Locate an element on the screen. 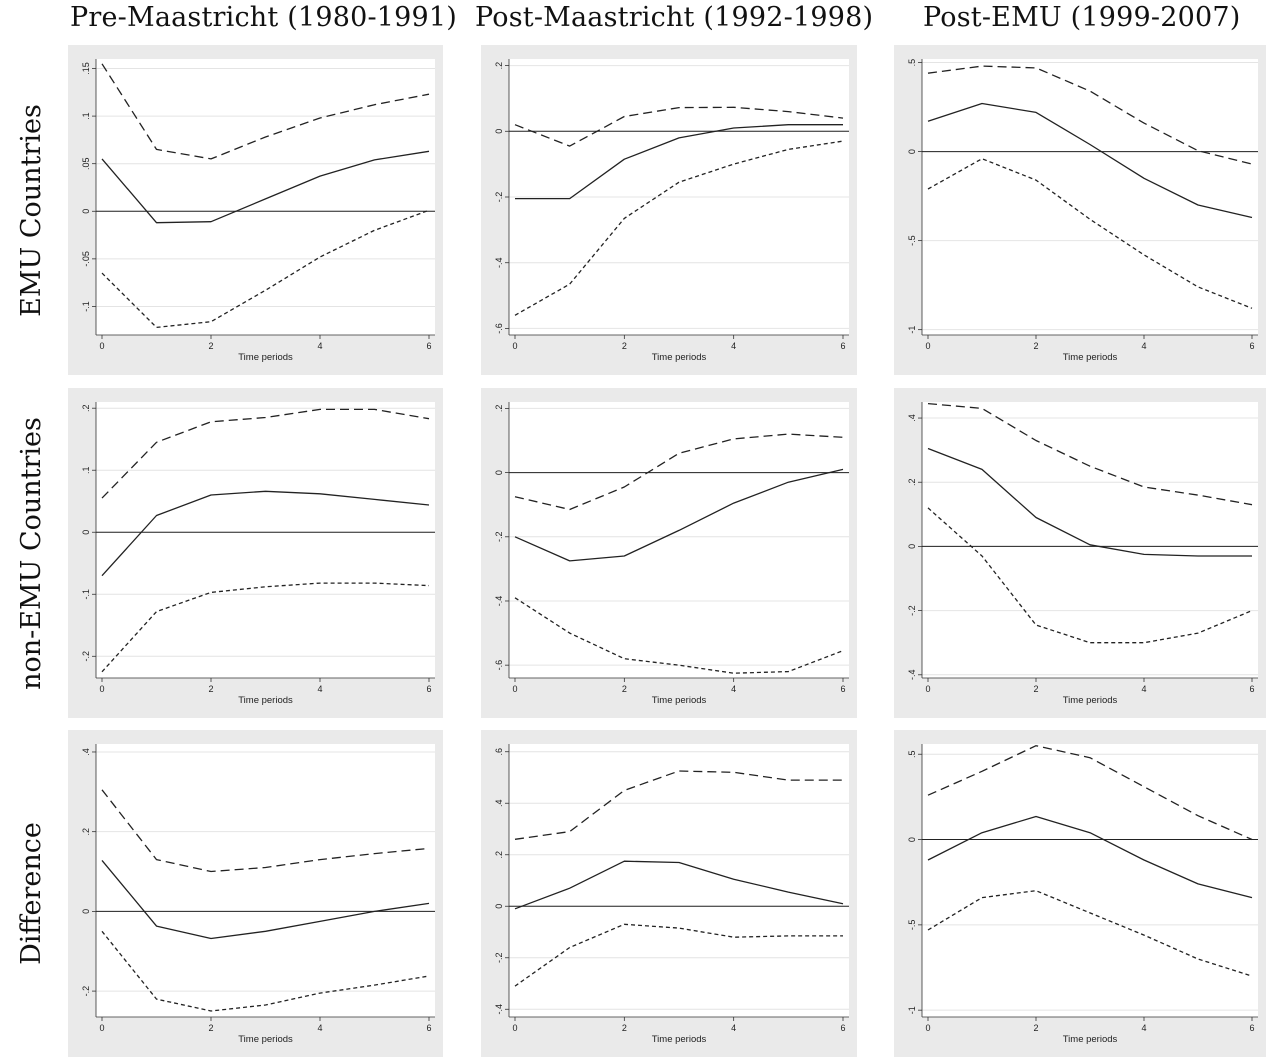 The height and width of the screenshot is (1057, 1266). chart-svg: -.6 -.4 -.2 0 .2 0 2 4 6 Time periods is located at coordinates (671, 554).